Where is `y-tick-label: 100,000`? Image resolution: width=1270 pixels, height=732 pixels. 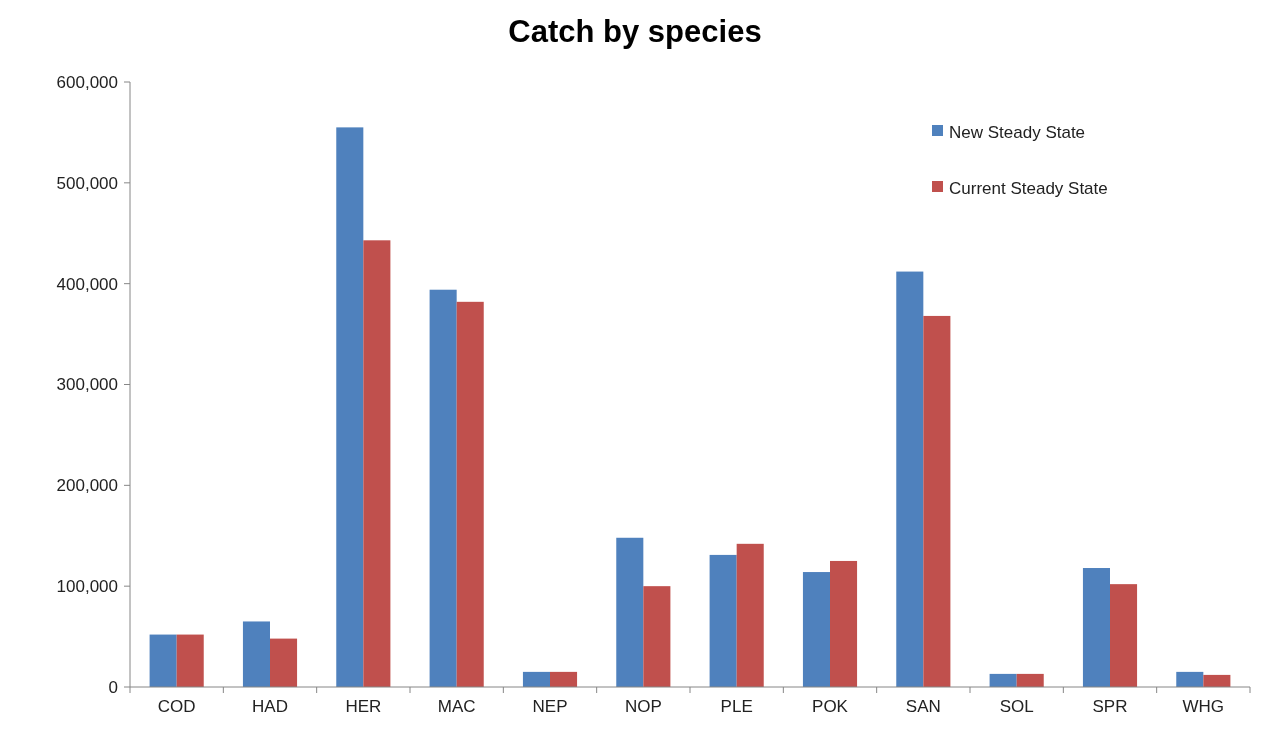 y-tick-label: 100,000 is located at coordinates (87, 587).